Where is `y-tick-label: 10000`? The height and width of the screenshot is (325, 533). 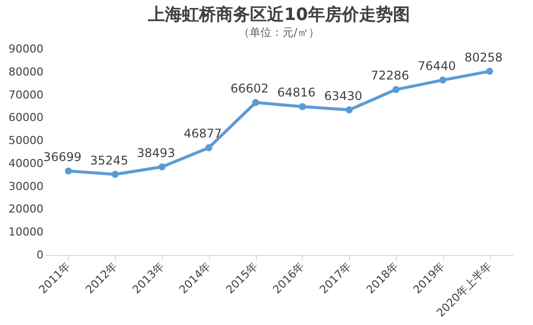 y-tick-label: 10000 is located at coordinates (26, 232).